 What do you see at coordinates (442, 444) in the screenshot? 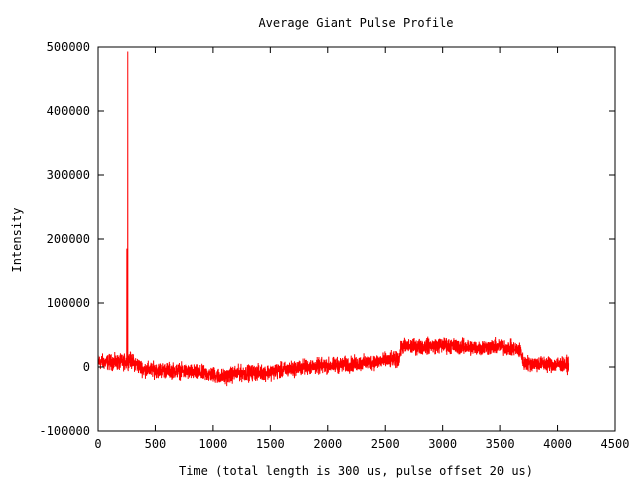
I see `x-tick-label: 3000` at bounding box center [442, 444].